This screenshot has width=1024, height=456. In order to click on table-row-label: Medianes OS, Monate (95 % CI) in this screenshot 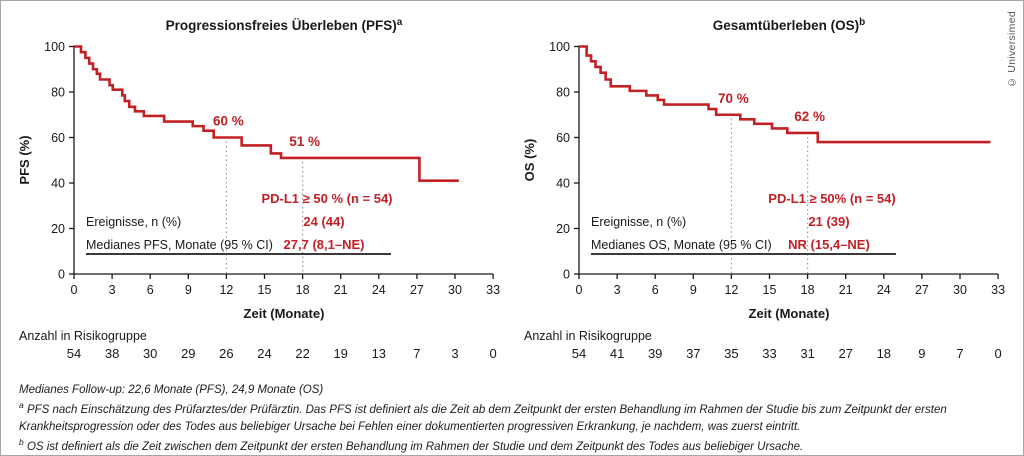, I will do `click(681, 245)`.